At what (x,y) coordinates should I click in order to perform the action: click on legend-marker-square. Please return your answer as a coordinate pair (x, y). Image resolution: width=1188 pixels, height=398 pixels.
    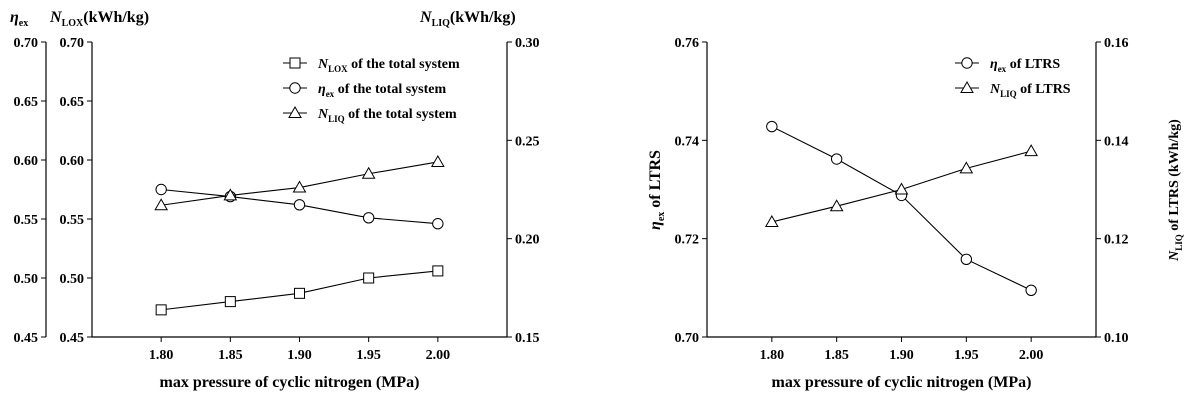
    Looking at the image, I should click on (295, 63).